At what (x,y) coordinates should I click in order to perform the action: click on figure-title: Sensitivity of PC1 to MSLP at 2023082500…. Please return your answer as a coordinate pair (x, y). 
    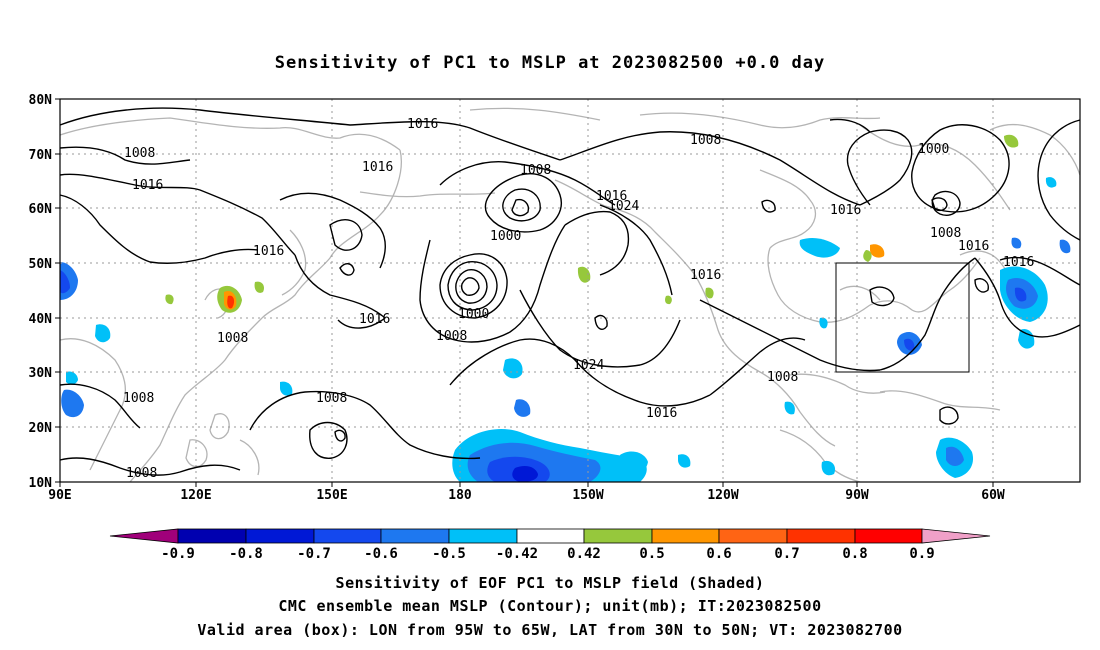
    Looking at the image, I should click on (550, 63).